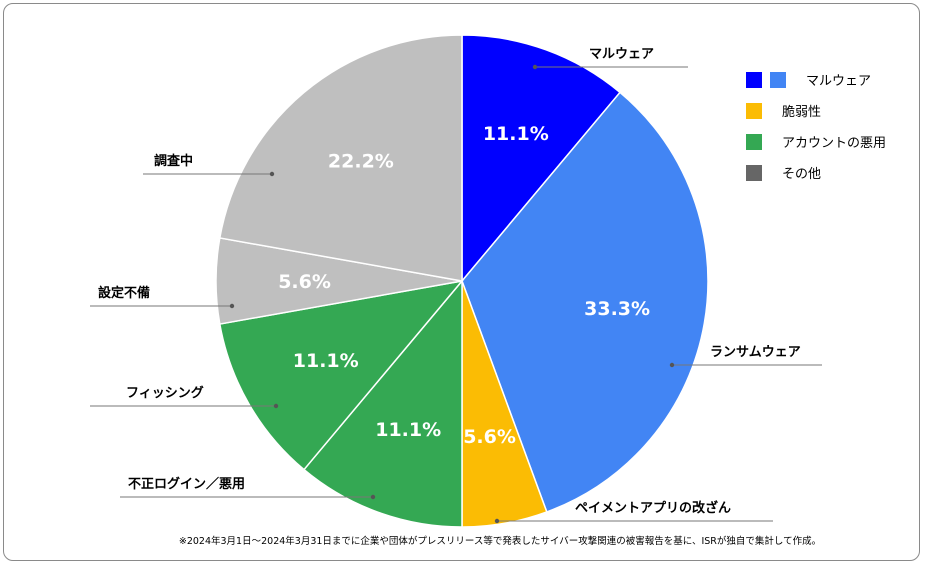  I want to click on slice-category-label: 調査中, so click(173, 161).